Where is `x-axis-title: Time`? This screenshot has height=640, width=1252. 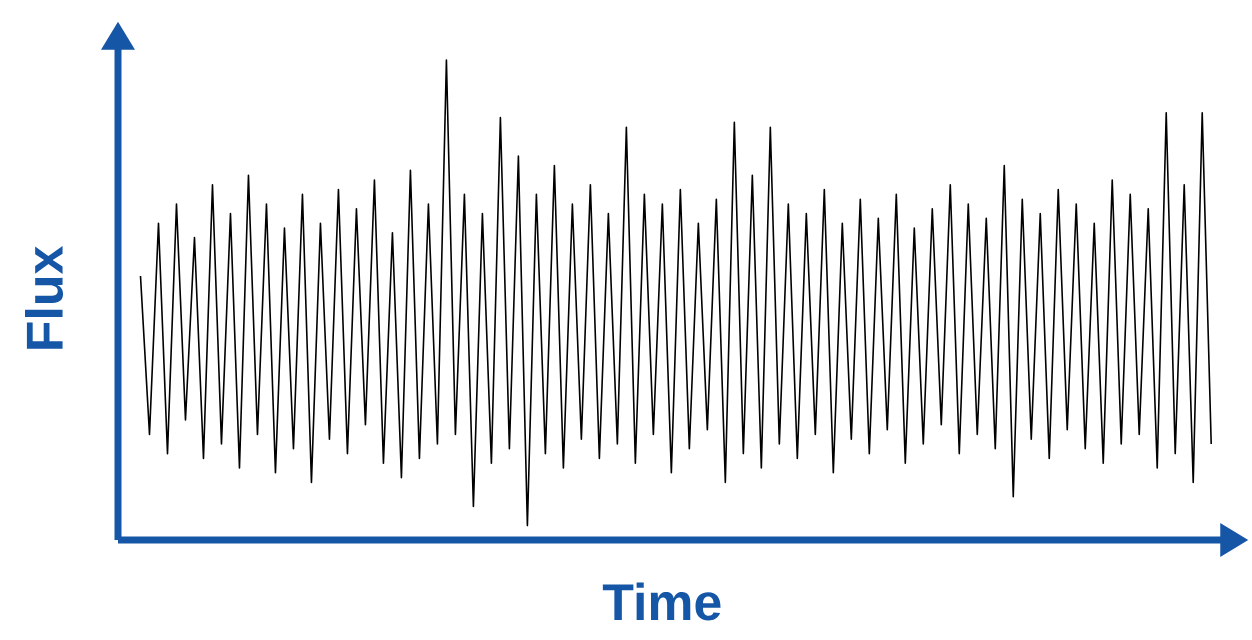 x-axis-title: Time is located at coordinates (661, 601).